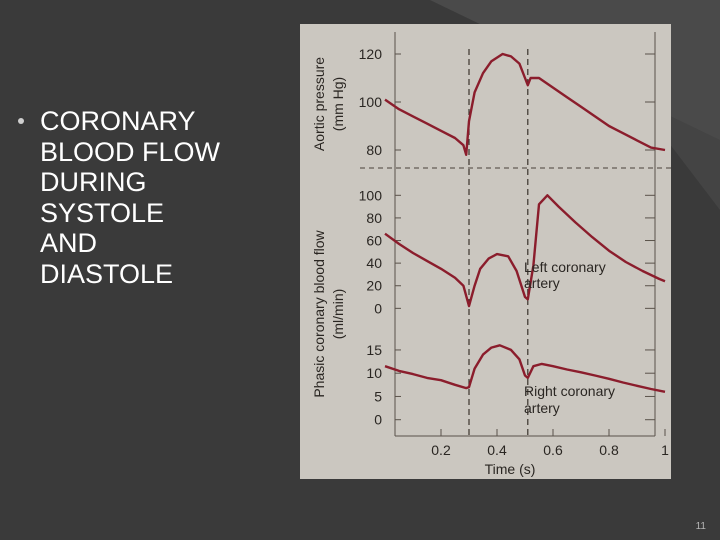 The image size is (720, 540). Describe the element at coordinates (525, 368) in the screenshot. I see `right-coronary-artery-line` at that location.